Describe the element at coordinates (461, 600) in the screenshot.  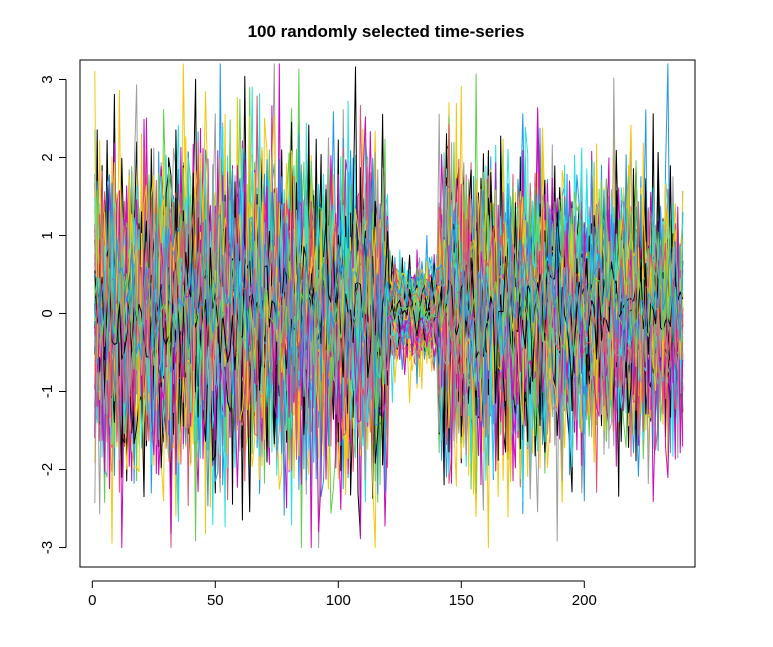
I see `x-tick-label: 150` at that location.